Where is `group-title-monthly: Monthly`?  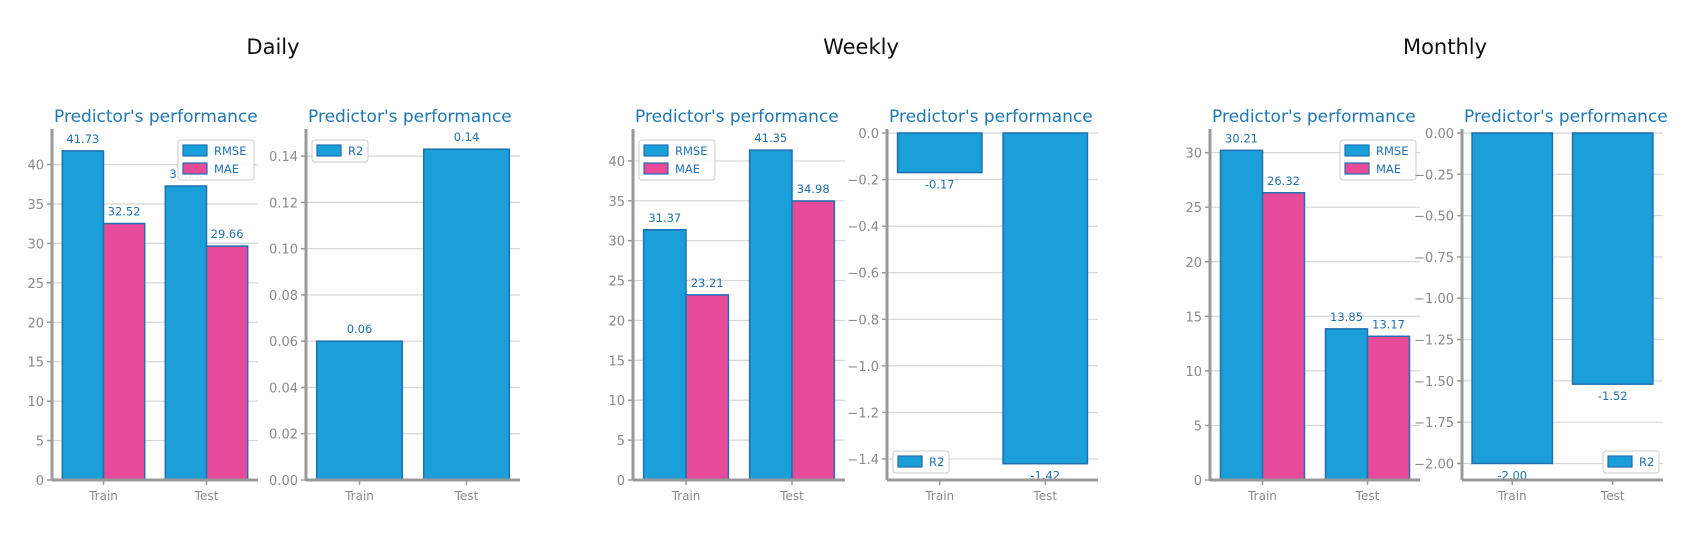 group-title-monthly: Monthly is located at coordinates (1445, 47).